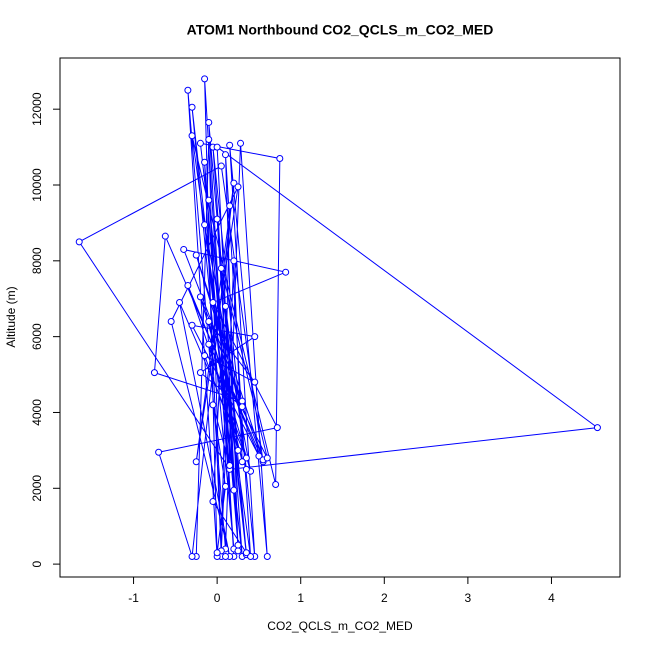 The height and width of the screenshot is (655, 650). What do you see at coordinates (11, 316) in the screenshot?
I see `y-axis-label: Altitude (m)` at bounding box center [11, 316].